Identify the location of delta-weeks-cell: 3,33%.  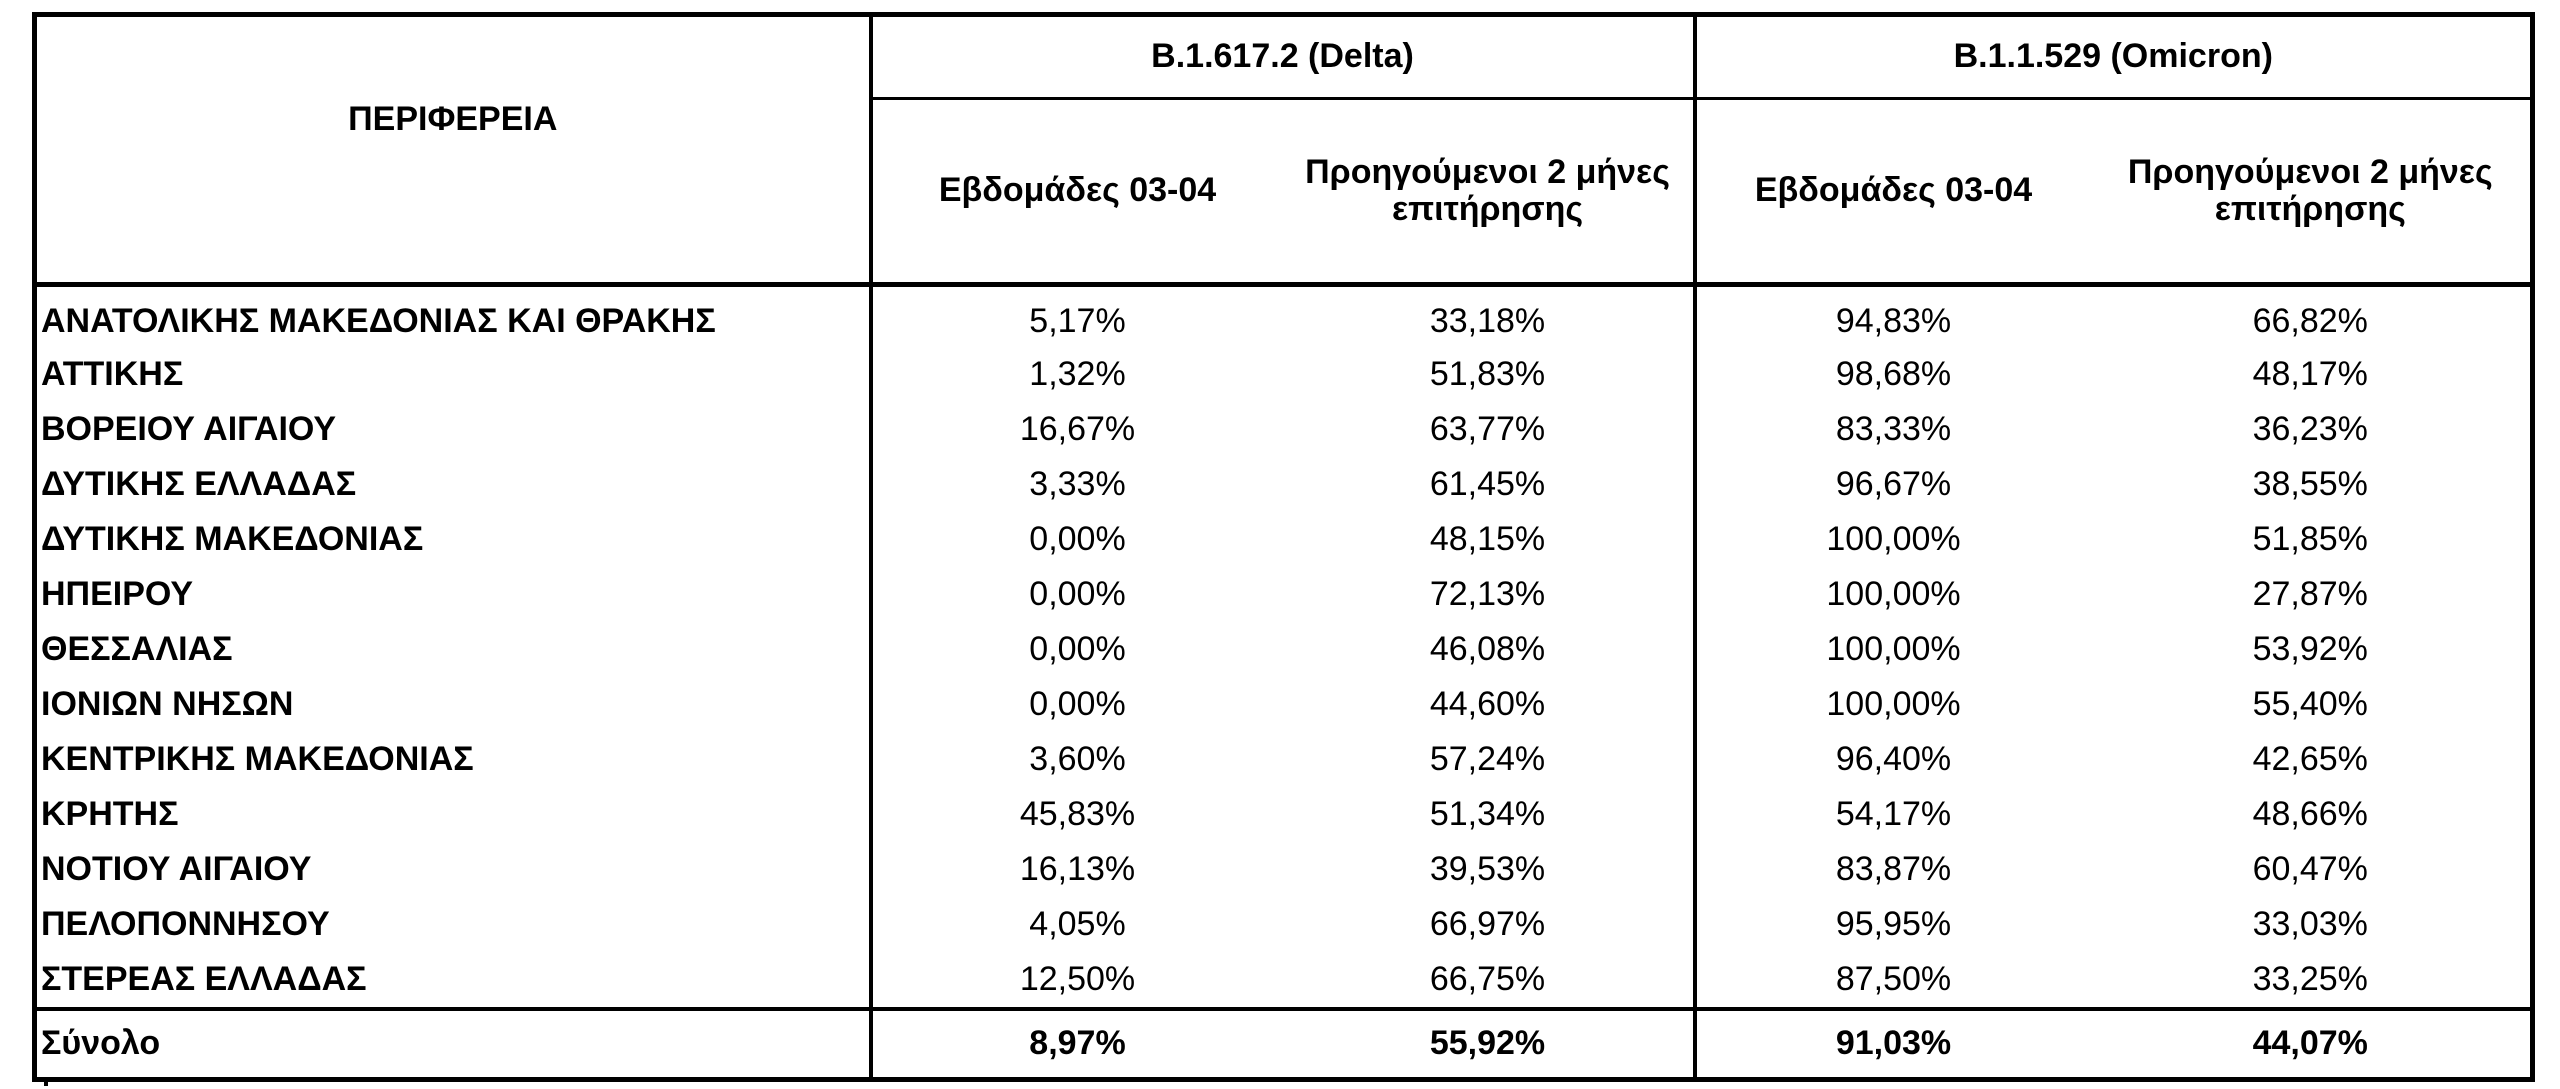
(1077, 483).